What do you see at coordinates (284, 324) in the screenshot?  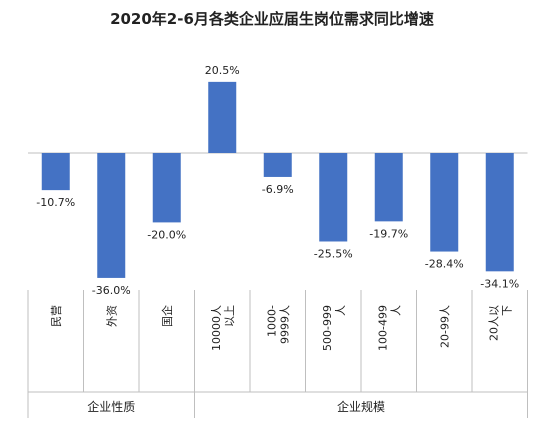 I see `category-label-line: 9999人` at bounding box center [284, 324].